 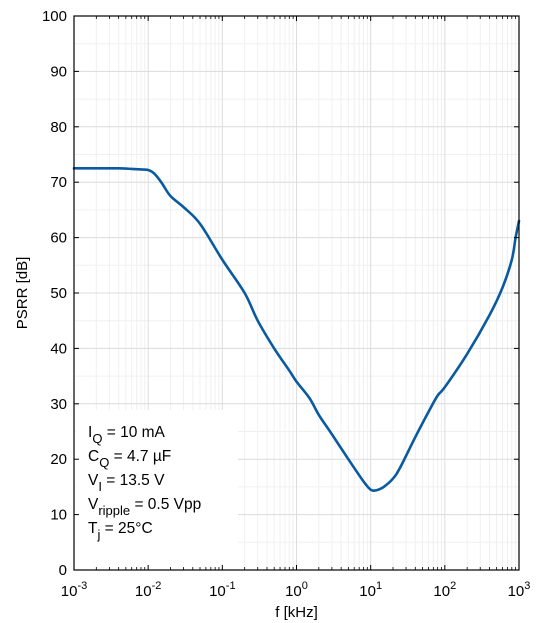 What do you see at coordinates (58, 293) in the screenshot?
I see `y-tick-label: 50` at bounding box center [58, 293].